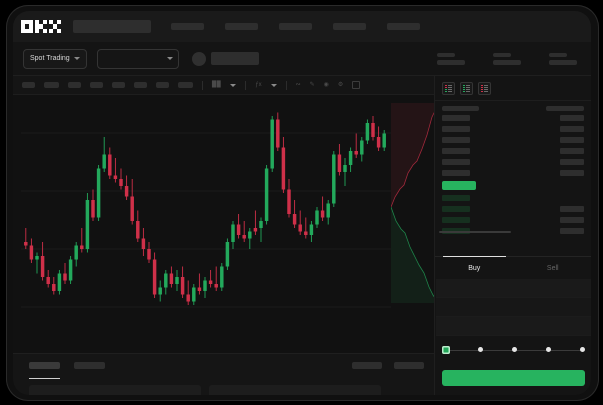 The image size is (603, 405). I want to click on market-type-dropdown: Spot Trading, so click(55, 58).